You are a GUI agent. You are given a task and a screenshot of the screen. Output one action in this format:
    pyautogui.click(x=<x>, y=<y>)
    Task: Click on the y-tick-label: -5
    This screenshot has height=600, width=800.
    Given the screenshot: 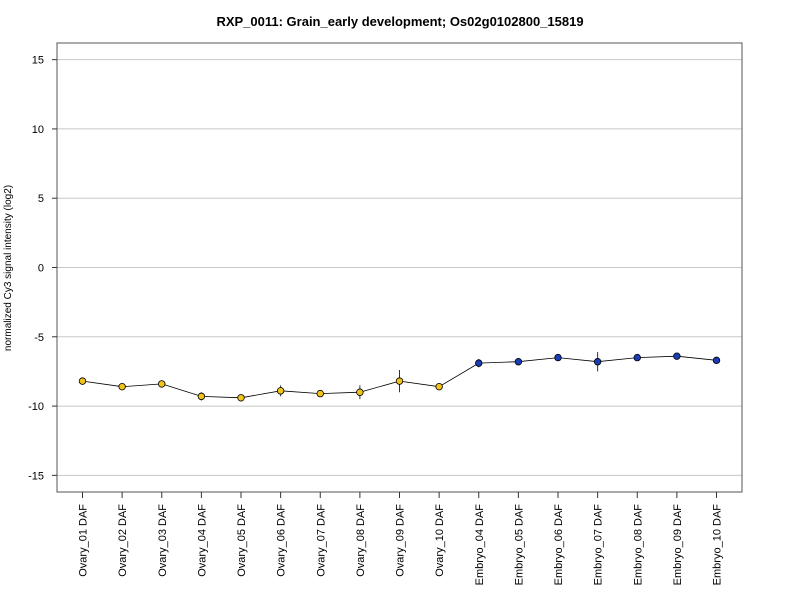 What is the action you would take?
    pyautogui.click(x=39, y=338)
    